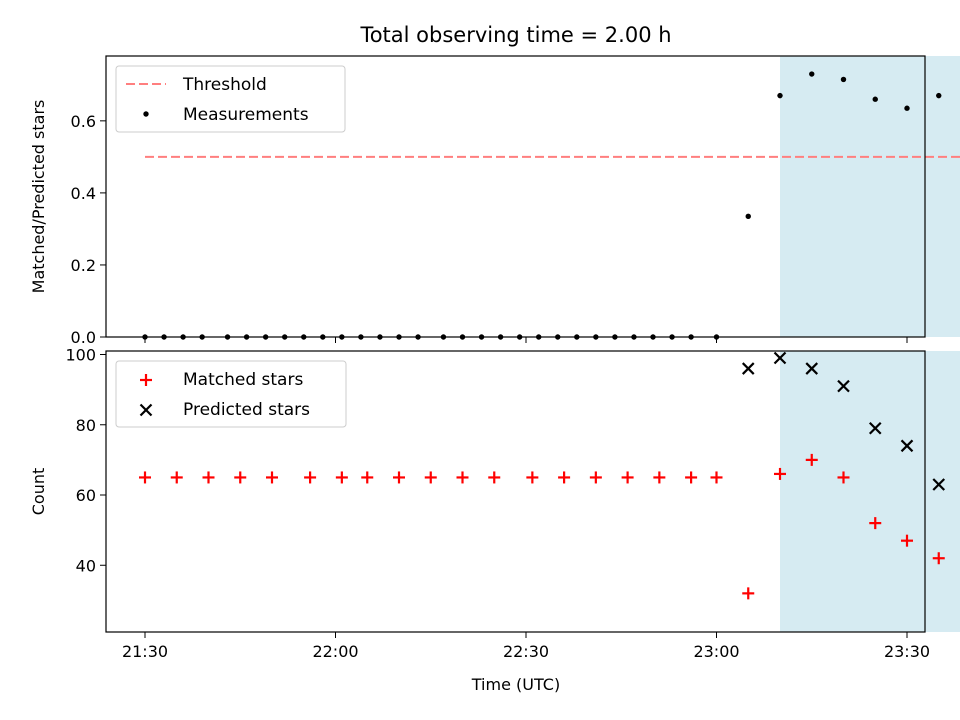  Describe the element at coordinates (246, 115) in the screenshot. I see `legend-measurements-label: Measurements` at that location.